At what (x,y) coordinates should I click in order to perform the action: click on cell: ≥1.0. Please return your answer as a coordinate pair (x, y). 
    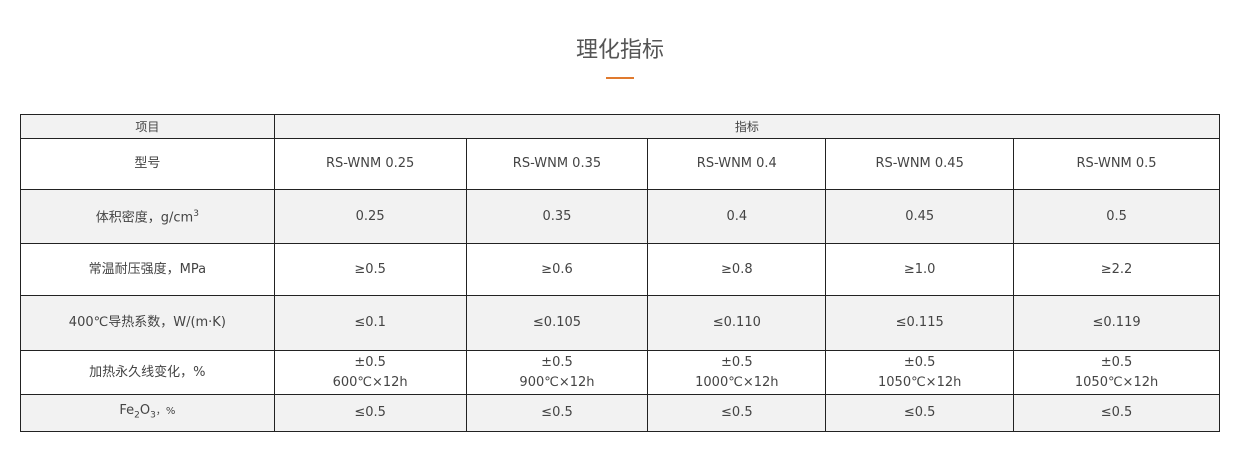
    Looking at the image, I should click on (920, 269).